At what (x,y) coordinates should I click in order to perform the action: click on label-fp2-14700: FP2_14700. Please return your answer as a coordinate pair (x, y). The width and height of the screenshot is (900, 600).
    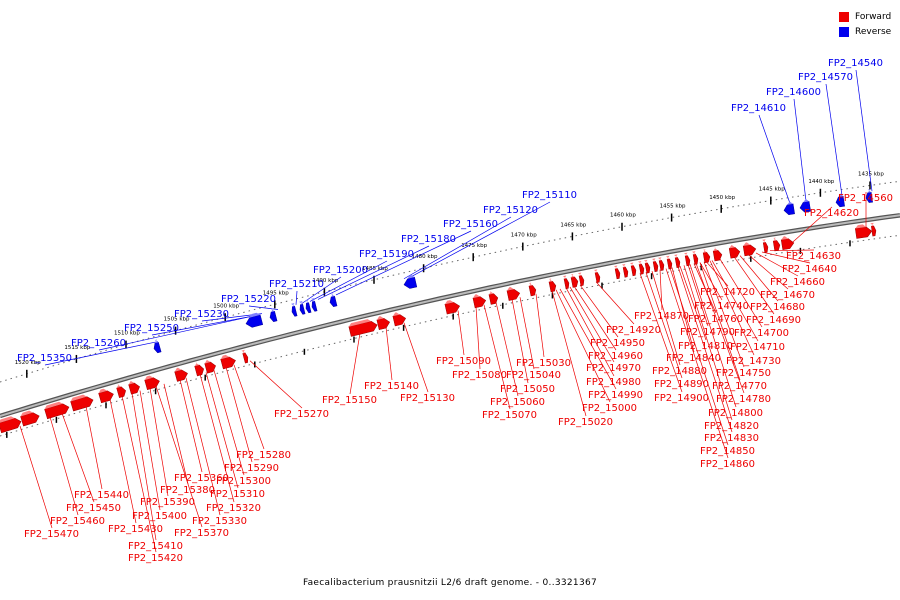
    Looking at the image, I should click on (761, 333).